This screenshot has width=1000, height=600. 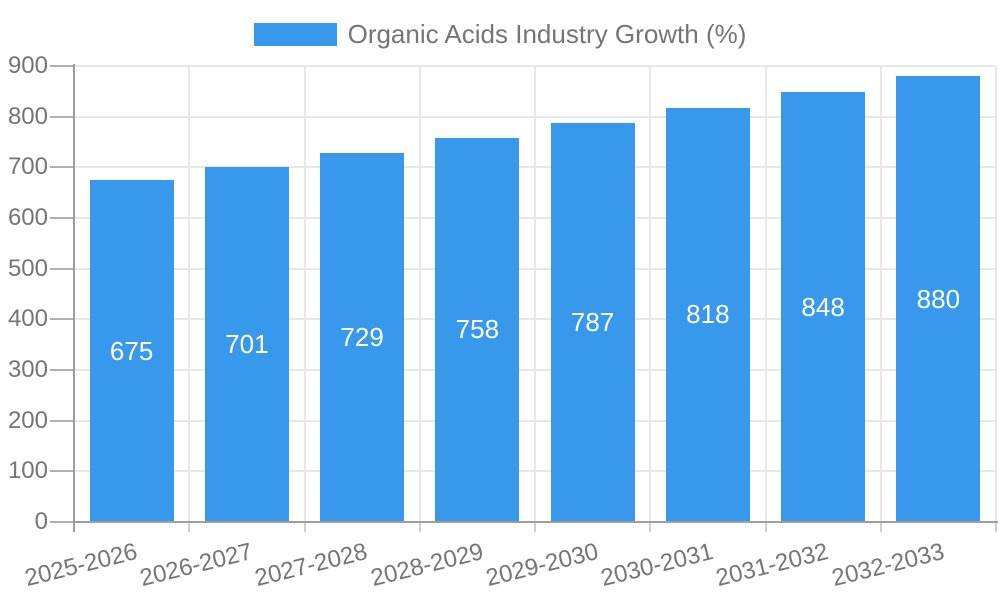 I want to click on x-axis-label: 2027-2028, so click(x=311, y=565).